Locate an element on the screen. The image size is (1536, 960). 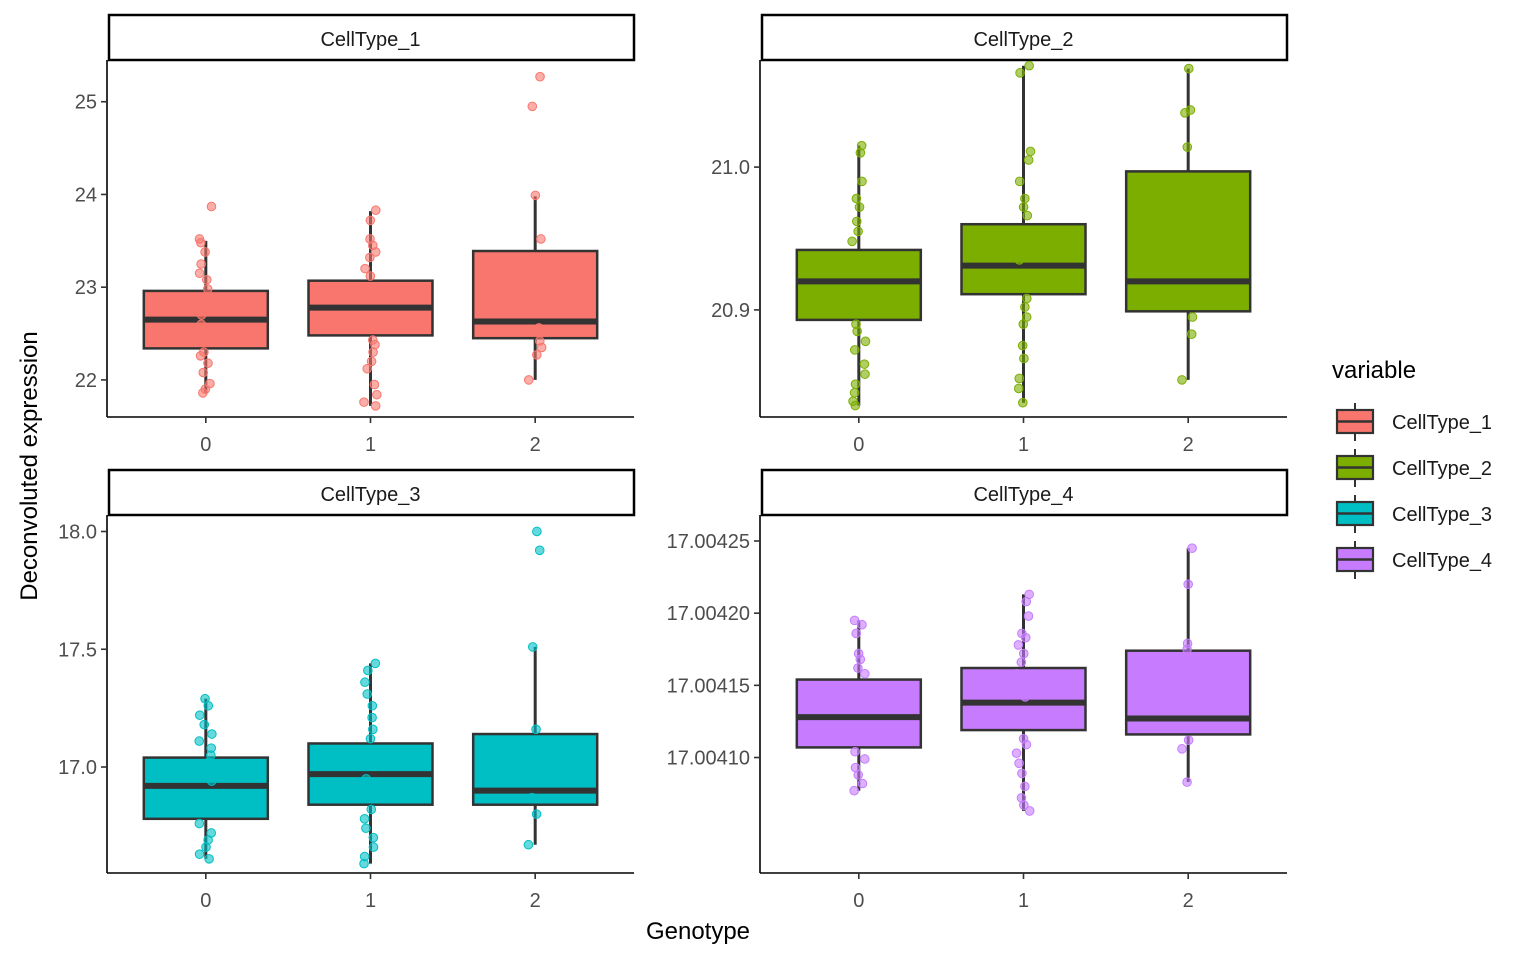
y-tick-label: 18.0 is located at coordinates (77, 532).